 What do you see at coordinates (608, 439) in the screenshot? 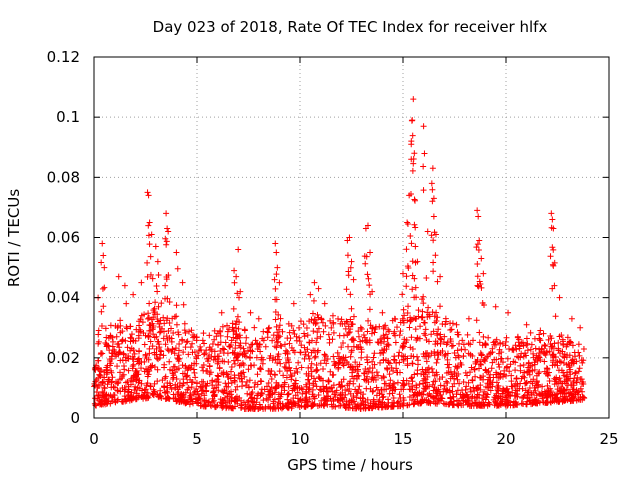
I see `x-tick-label: 25` at bounding box center [608, 439].